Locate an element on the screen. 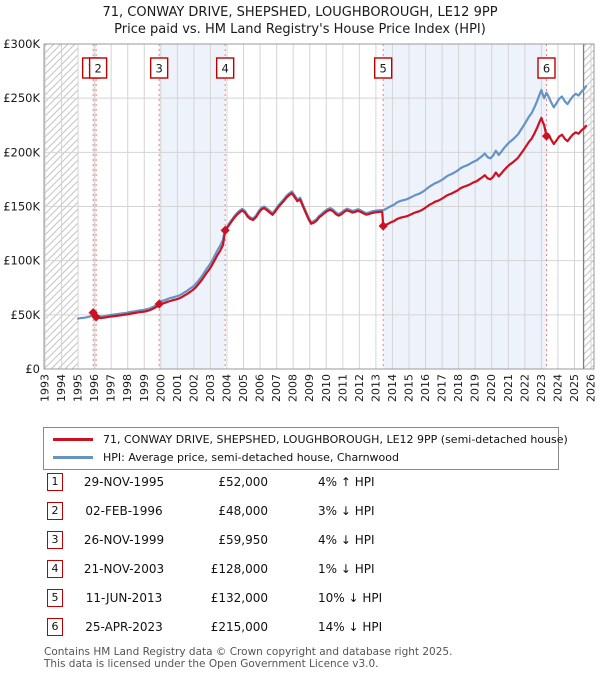 This screenshot has height=680, width=600. sale-hpi-delta: 4% ↓ HPI is located at coordinates (346, 539).